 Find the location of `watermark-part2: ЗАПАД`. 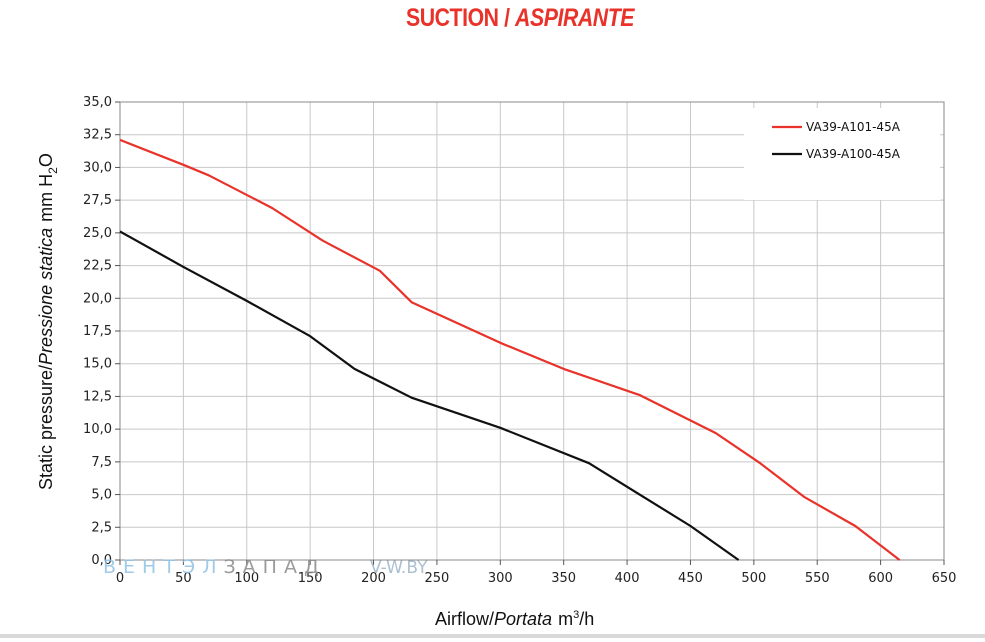

watermark-part2: ЗАПАД is located at coordinates (275, 567).